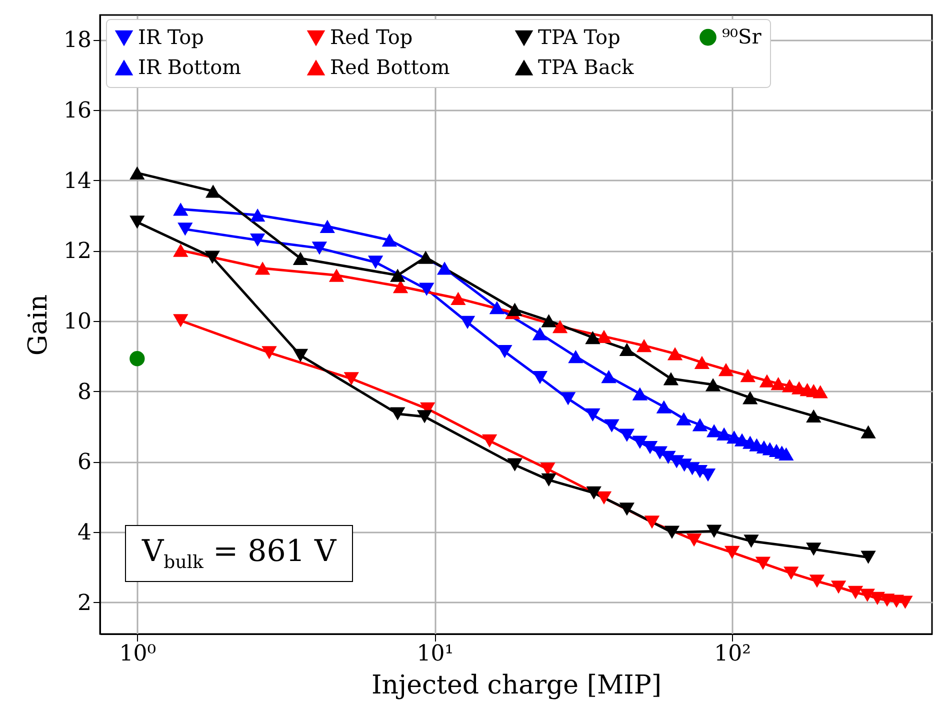 The height and width of the screenshot is (722, 939). What do you see at coordinates (435, 654) in the screenshot?
I see `x-tick-label: 10¹` at bounding box center [435, 654].